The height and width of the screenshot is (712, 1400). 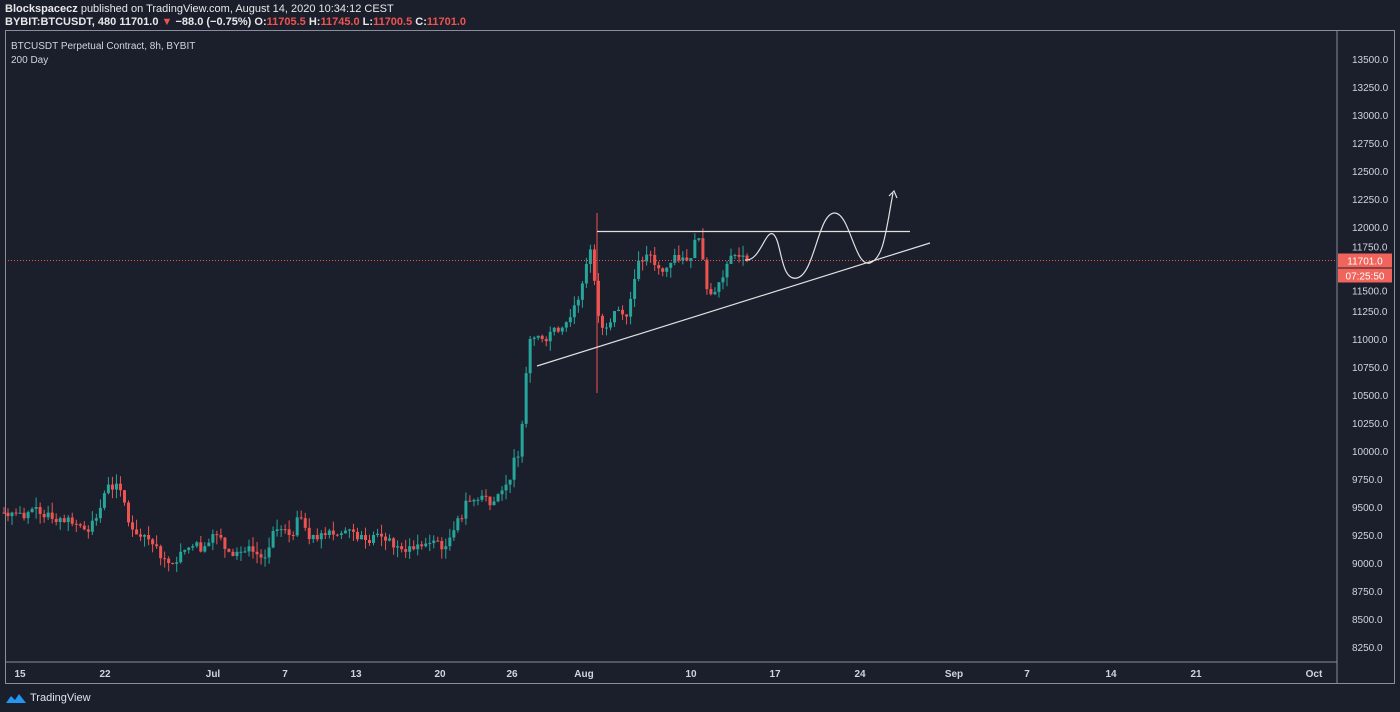 I want to click on high-value: 11745.0, so click(x=340, y=22).